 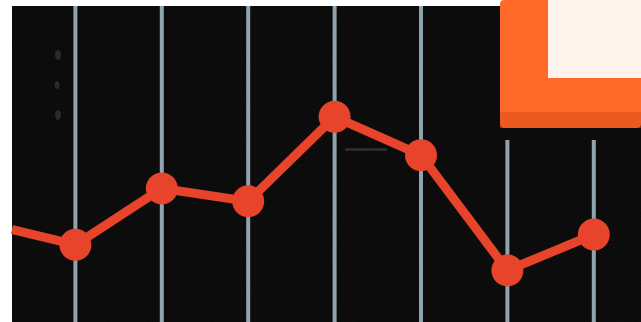 What do you see at coordinates (570, 64) in the screenshot?
I see `orange-tile` at bounding box center [570, 64].